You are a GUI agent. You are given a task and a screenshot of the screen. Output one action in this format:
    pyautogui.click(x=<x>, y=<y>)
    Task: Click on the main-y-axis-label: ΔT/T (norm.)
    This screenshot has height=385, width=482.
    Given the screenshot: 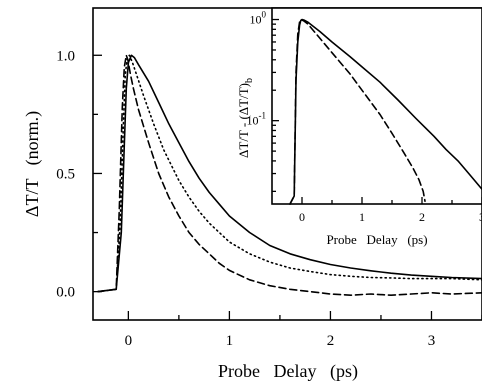 What is the action you would take?
    pyautogui.click(x=32, y=164)
    